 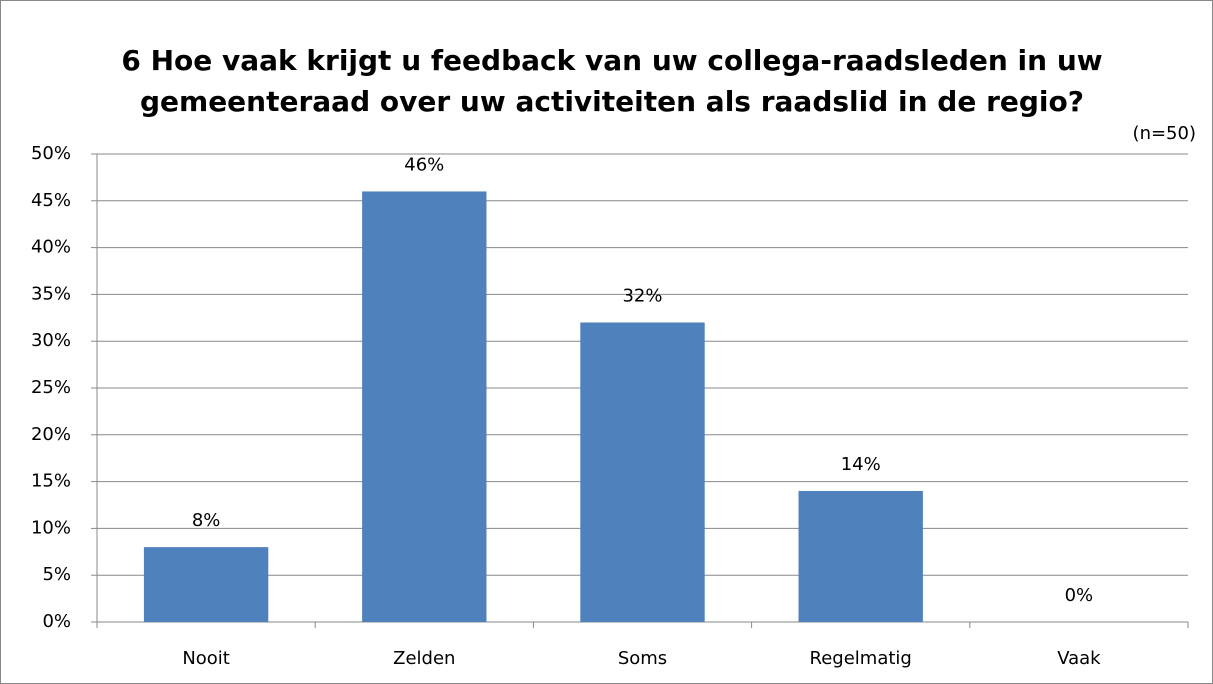 I want to click on x-tick-label: Vaak, so click(x=1079, y=658).